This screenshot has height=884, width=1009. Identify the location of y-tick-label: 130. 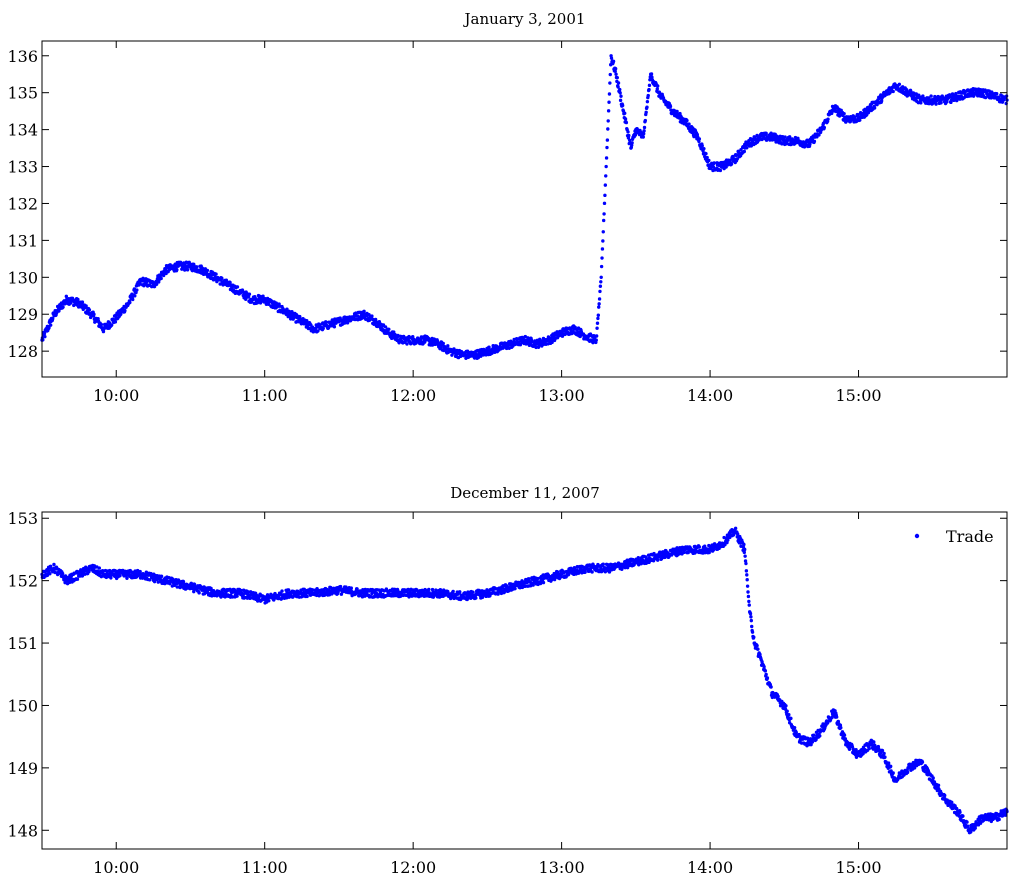
(22, 277).